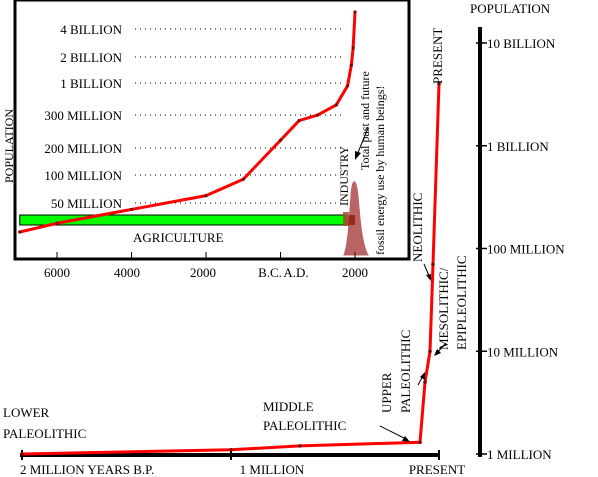 This screenshot has height=477, width=598. I want to click on arrowhead-neolithic, so click(428, 277).